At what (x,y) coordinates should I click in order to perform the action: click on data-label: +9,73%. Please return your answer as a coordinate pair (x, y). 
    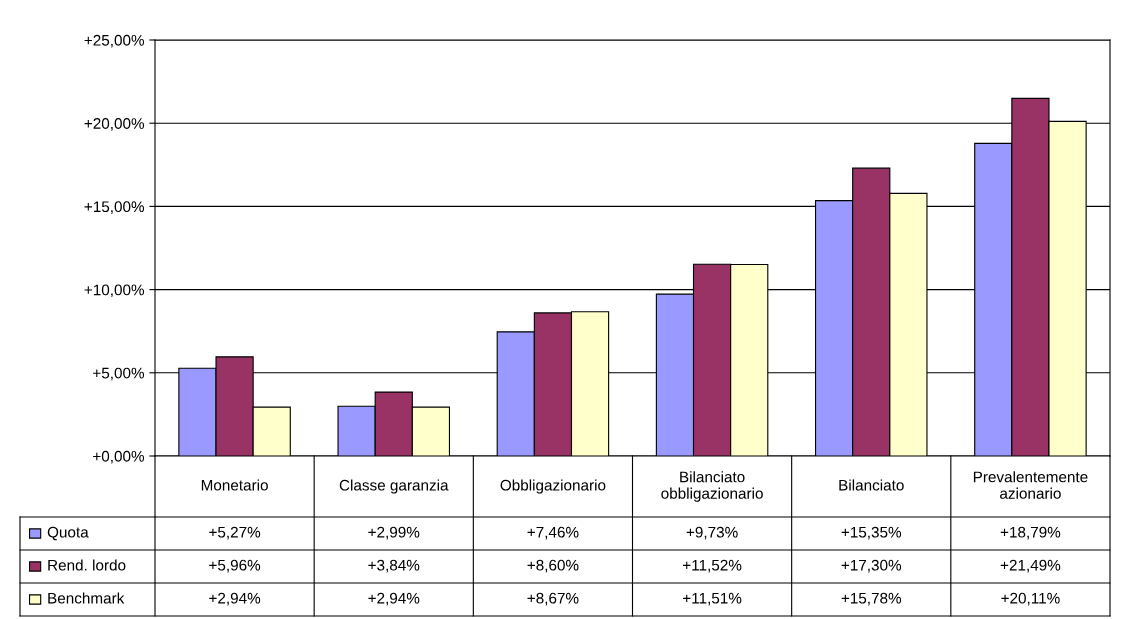
    Looking at the image, I should click on (712, 533).